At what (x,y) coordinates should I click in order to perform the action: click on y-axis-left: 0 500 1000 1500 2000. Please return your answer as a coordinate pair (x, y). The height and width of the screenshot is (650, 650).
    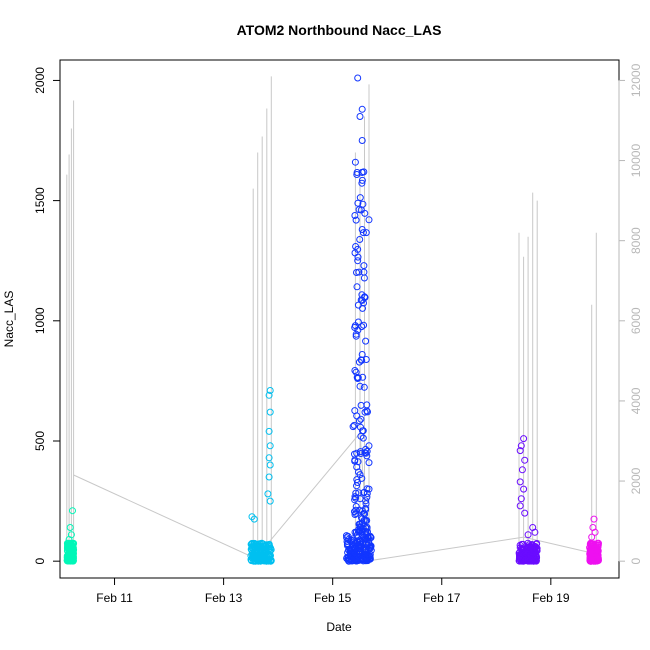
    Looking at the image, I should click on (47, 316).